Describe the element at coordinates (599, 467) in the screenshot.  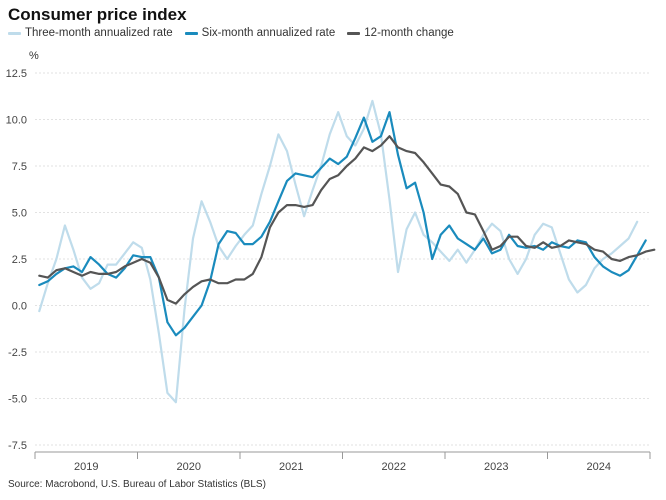
I see `x-tick-label: 2024` at that location.